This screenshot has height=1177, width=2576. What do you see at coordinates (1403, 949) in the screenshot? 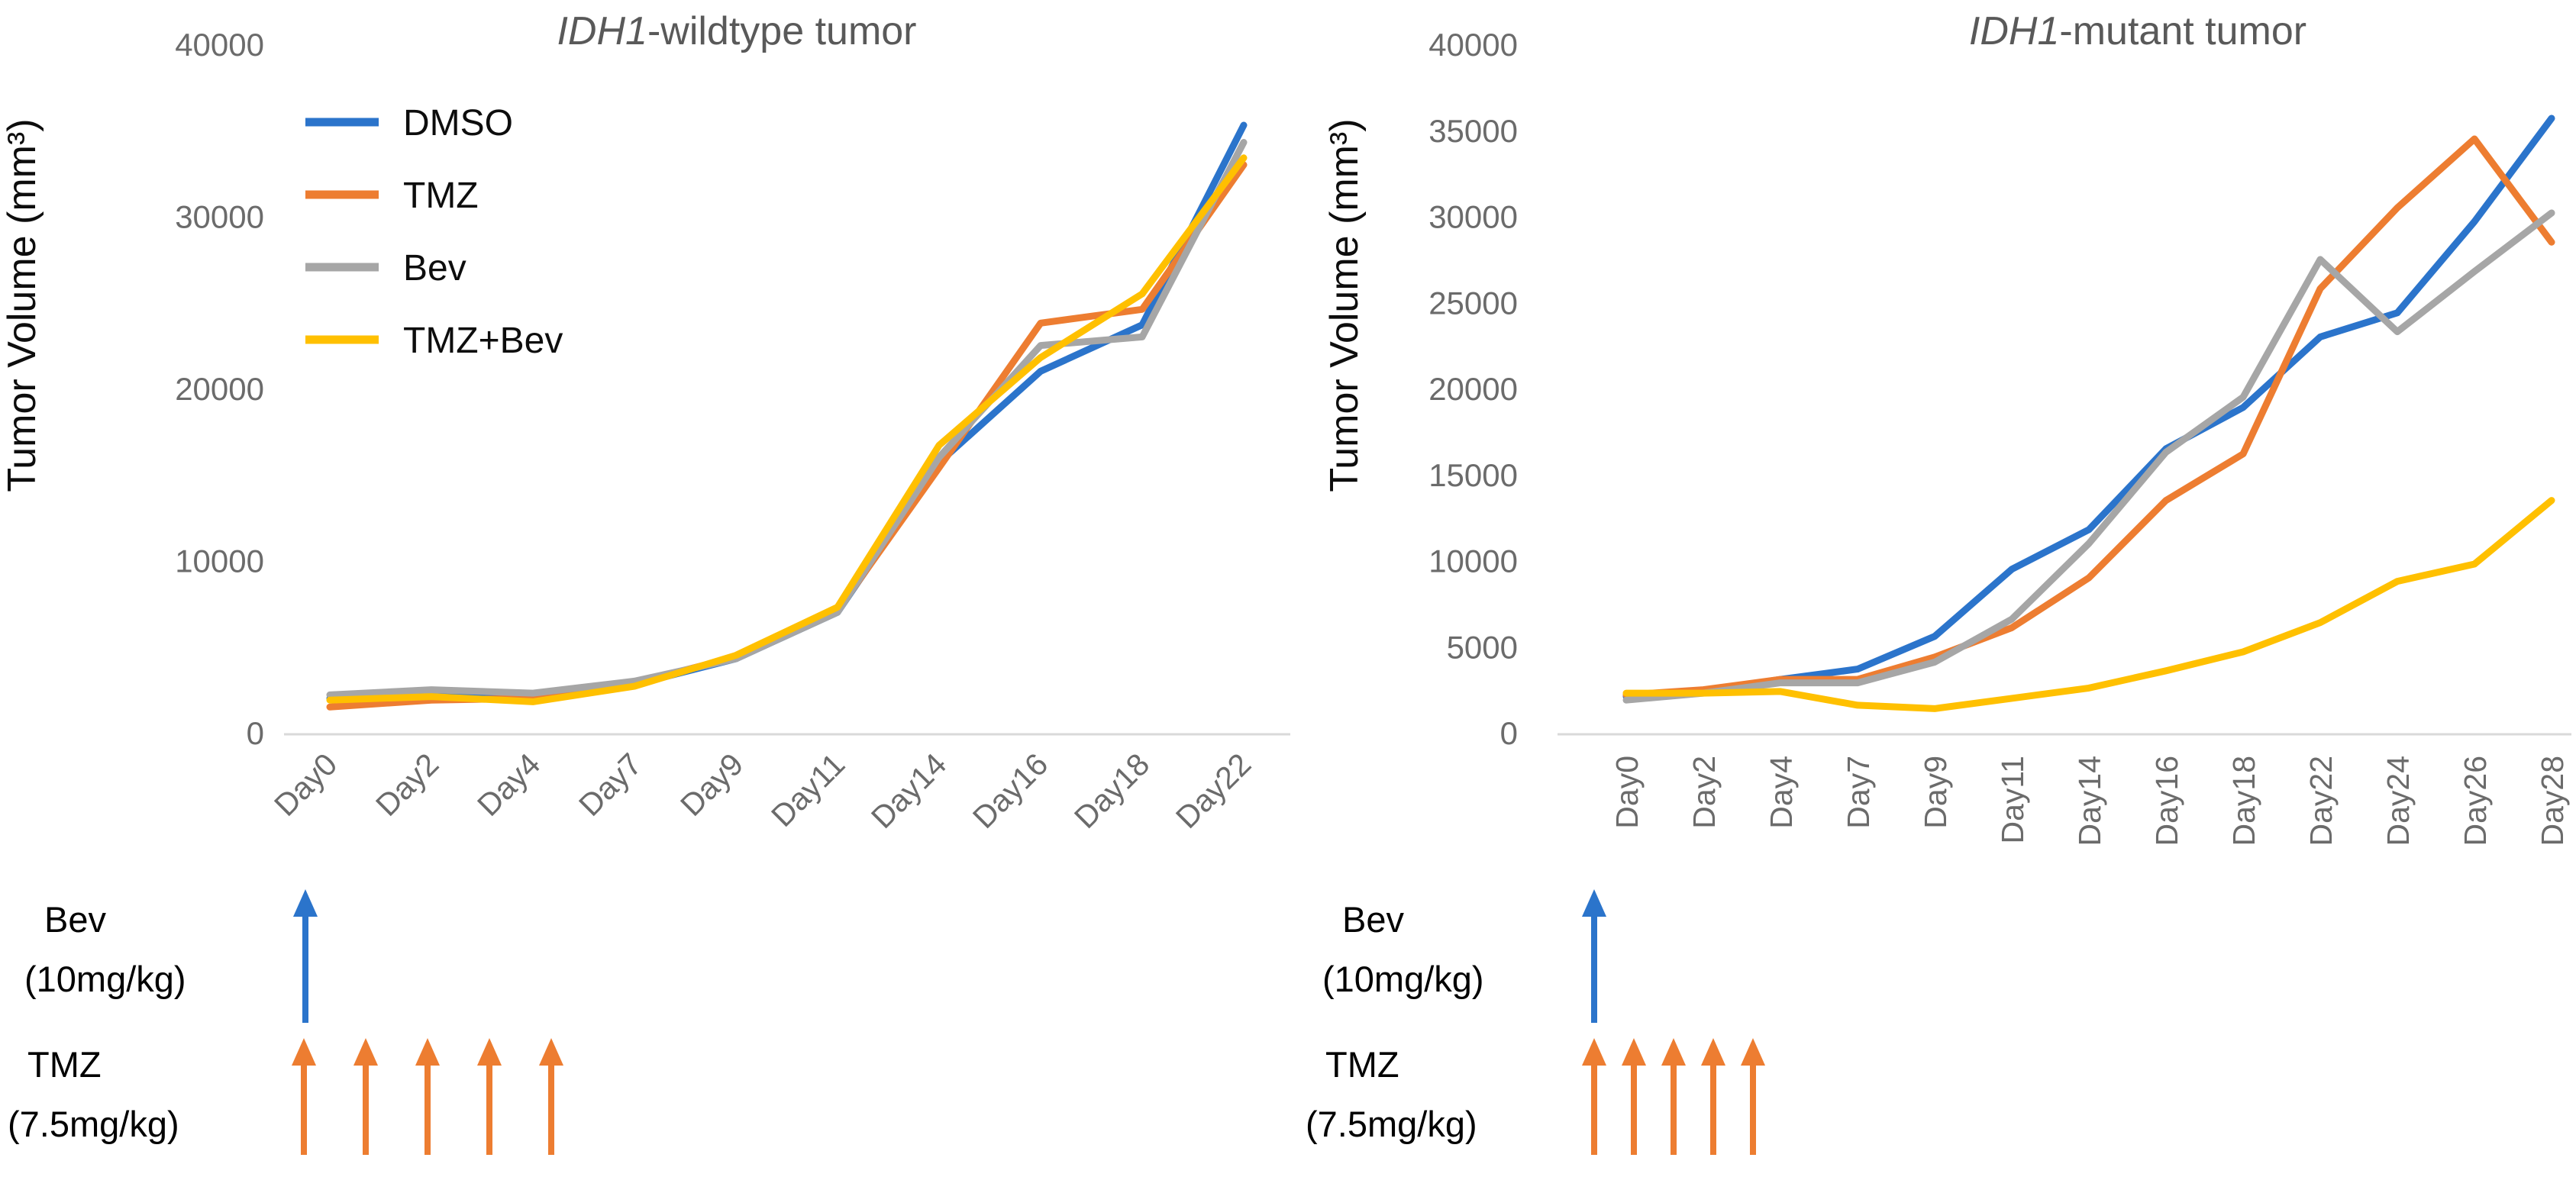
I see `mutant-bev-dose-label: Bev (10mg/kg)` at bounding box center [1403, 949].